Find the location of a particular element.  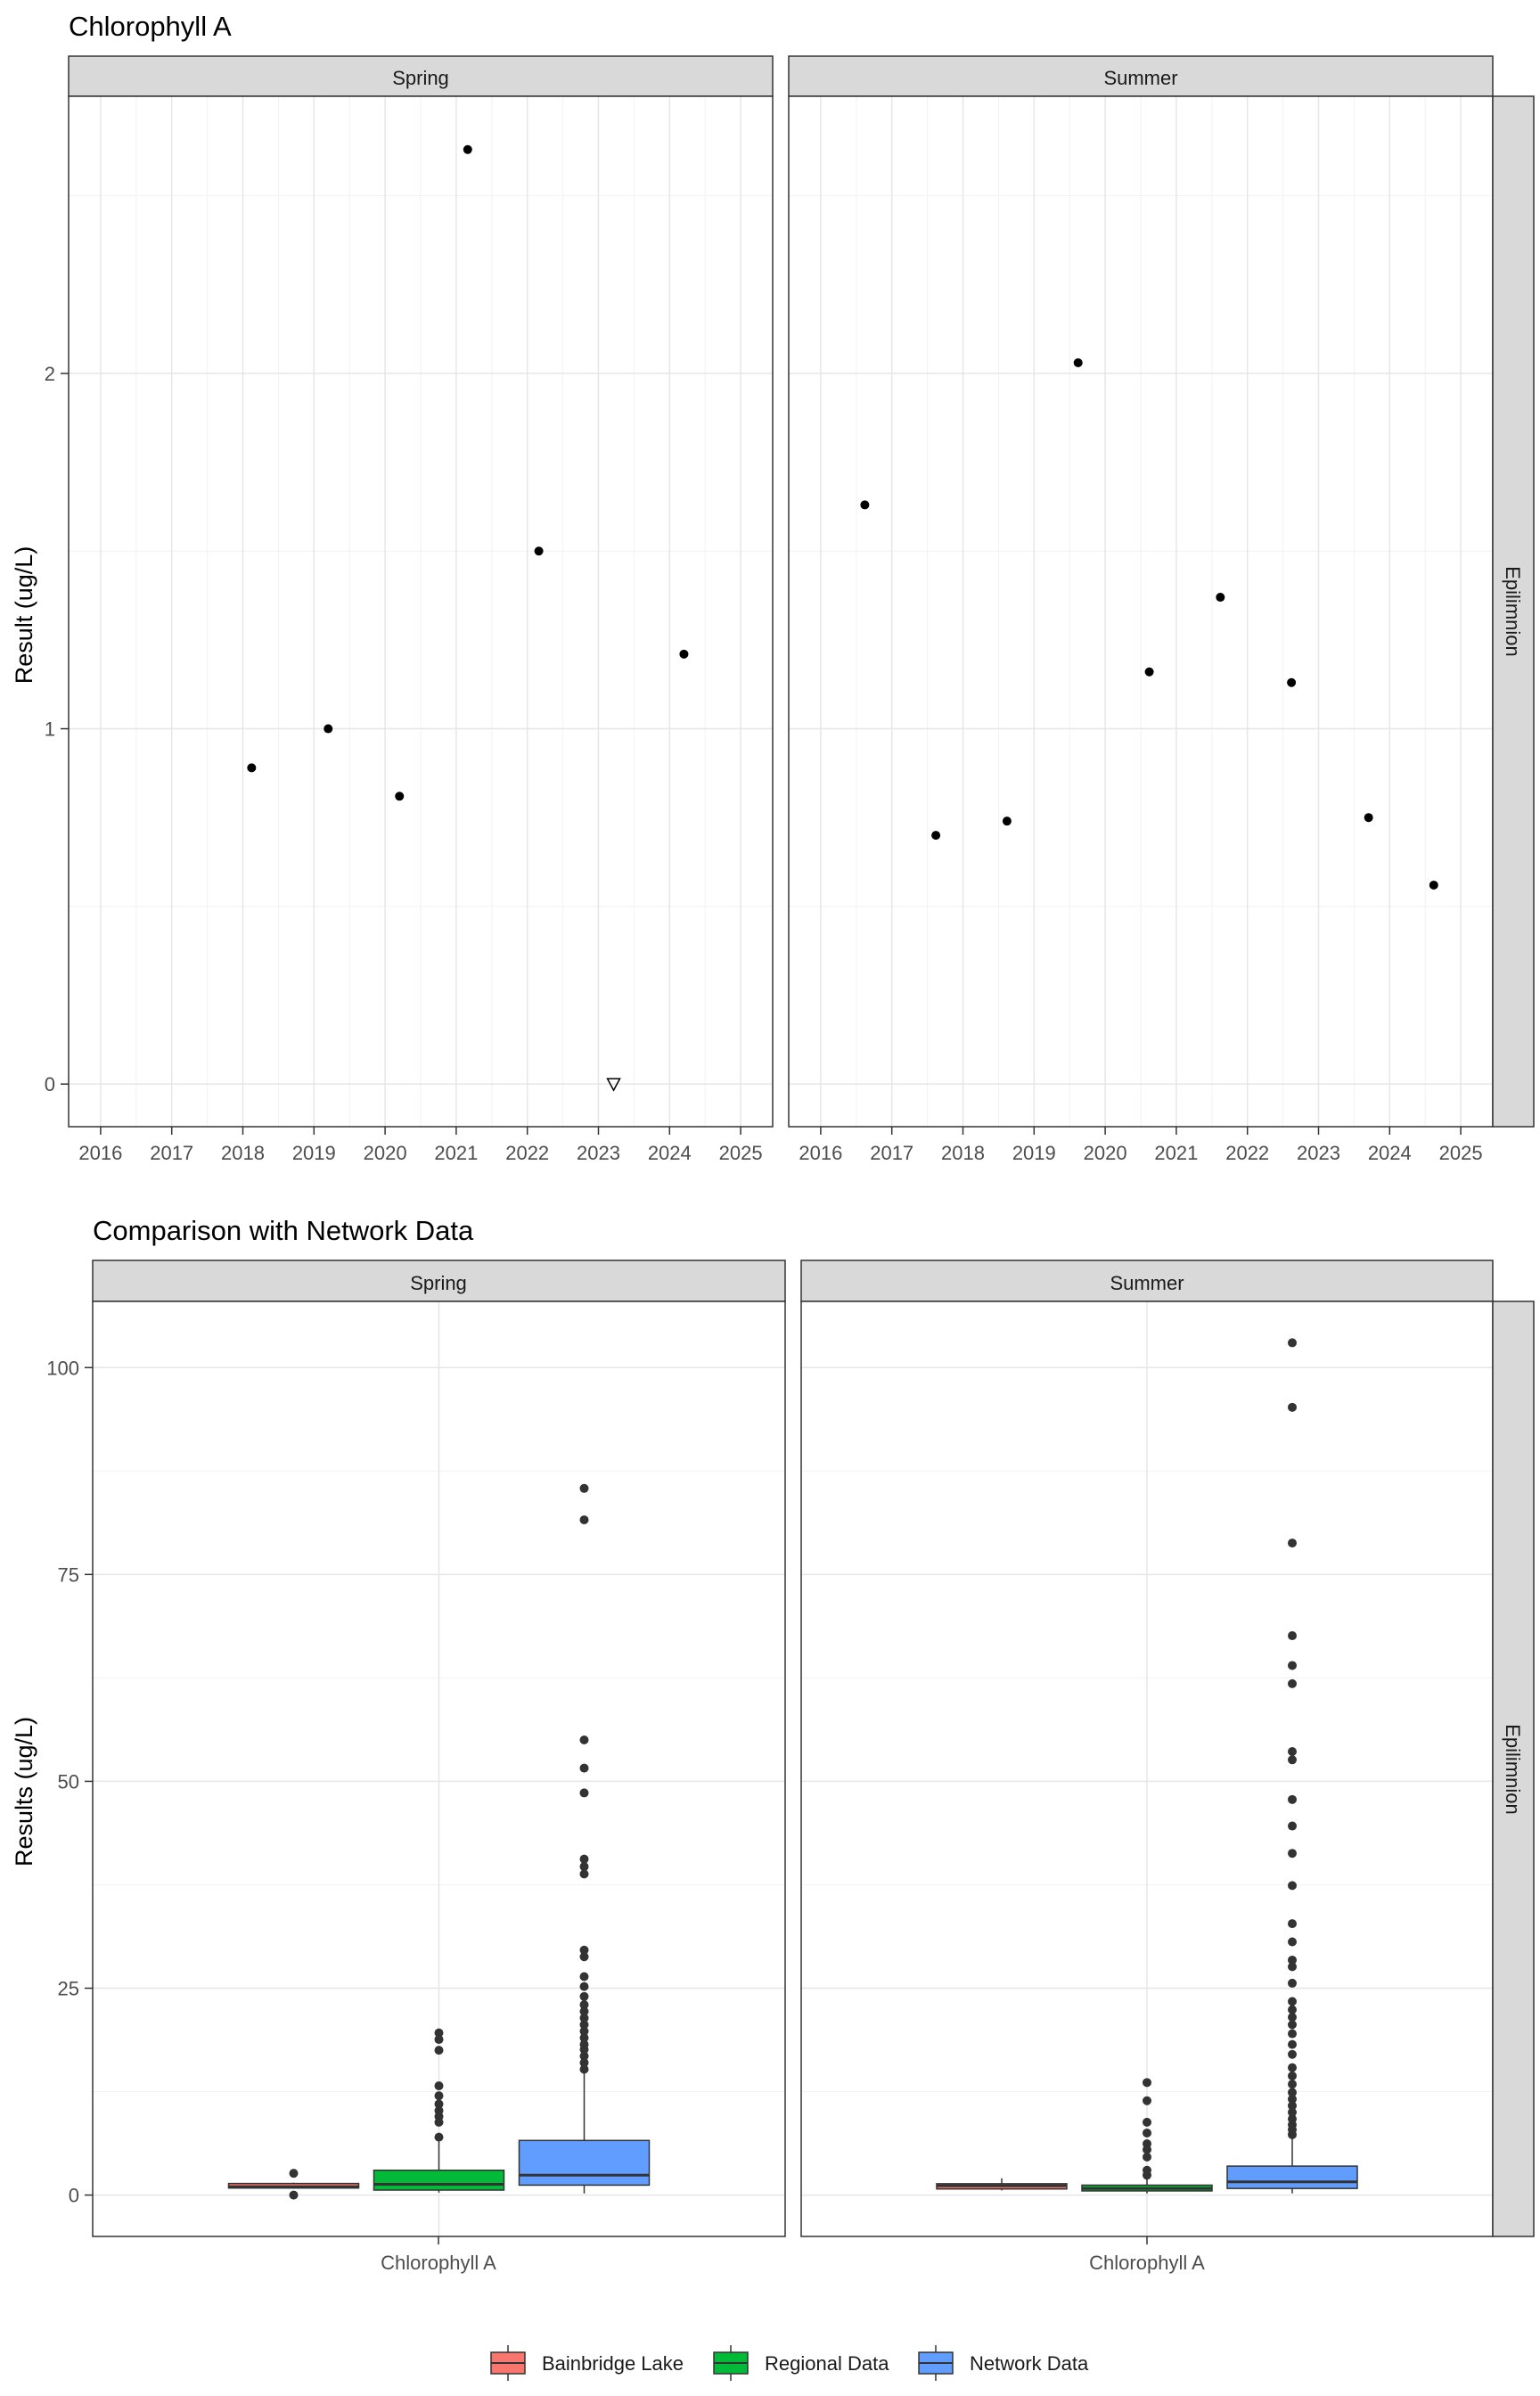

box-regional-data is located at coordinates (1147, 2136).